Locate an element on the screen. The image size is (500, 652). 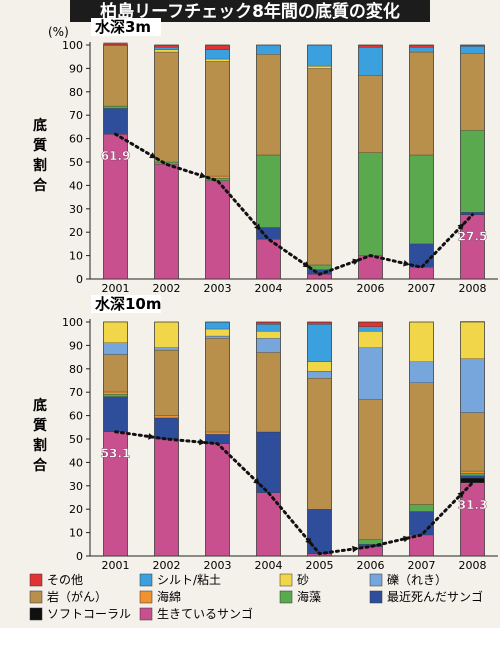
chart-title: 柏島リーフチェック8年間の底質の変化 is located at coordinates (250, 11).